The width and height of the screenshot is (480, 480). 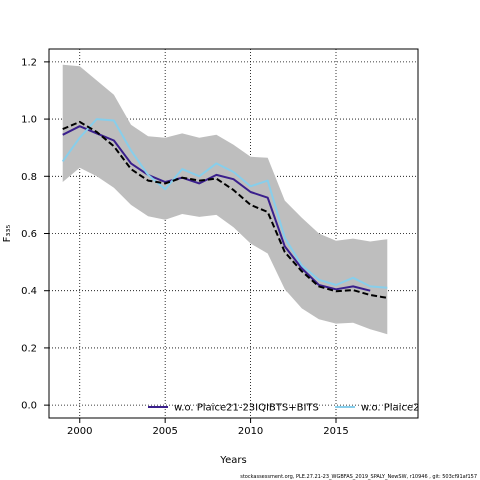 What do you see at coordinates (164, 431) in the screenshot?
I see `x-tick-label-1: 2005` at bounding box center [164, 431].